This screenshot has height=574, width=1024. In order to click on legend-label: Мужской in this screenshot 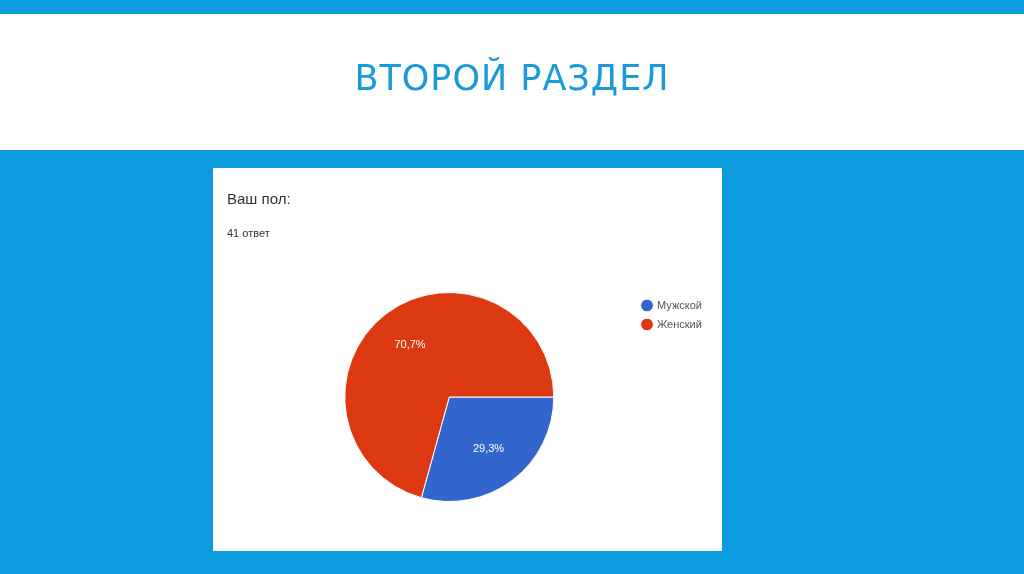, I will do `click(679, 304)`.